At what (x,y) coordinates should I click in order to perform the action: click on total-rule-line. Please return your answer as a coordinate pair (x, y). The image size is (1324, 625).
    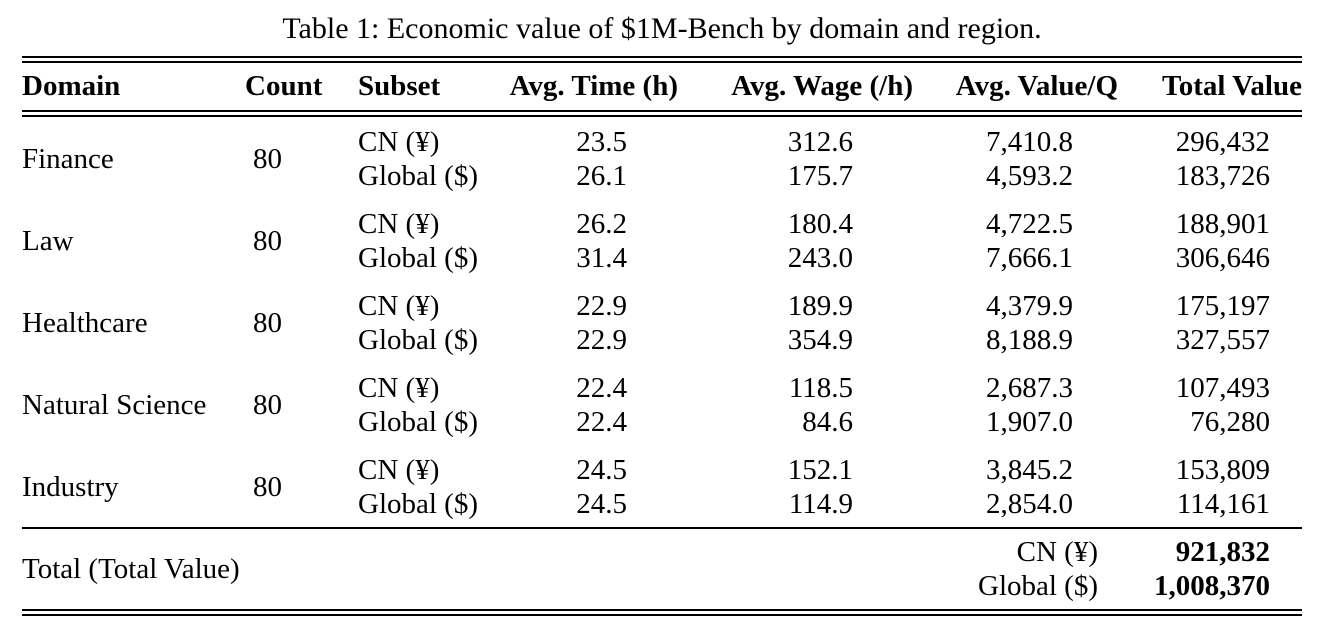
    Looking at the image, I should click on (662, 528).